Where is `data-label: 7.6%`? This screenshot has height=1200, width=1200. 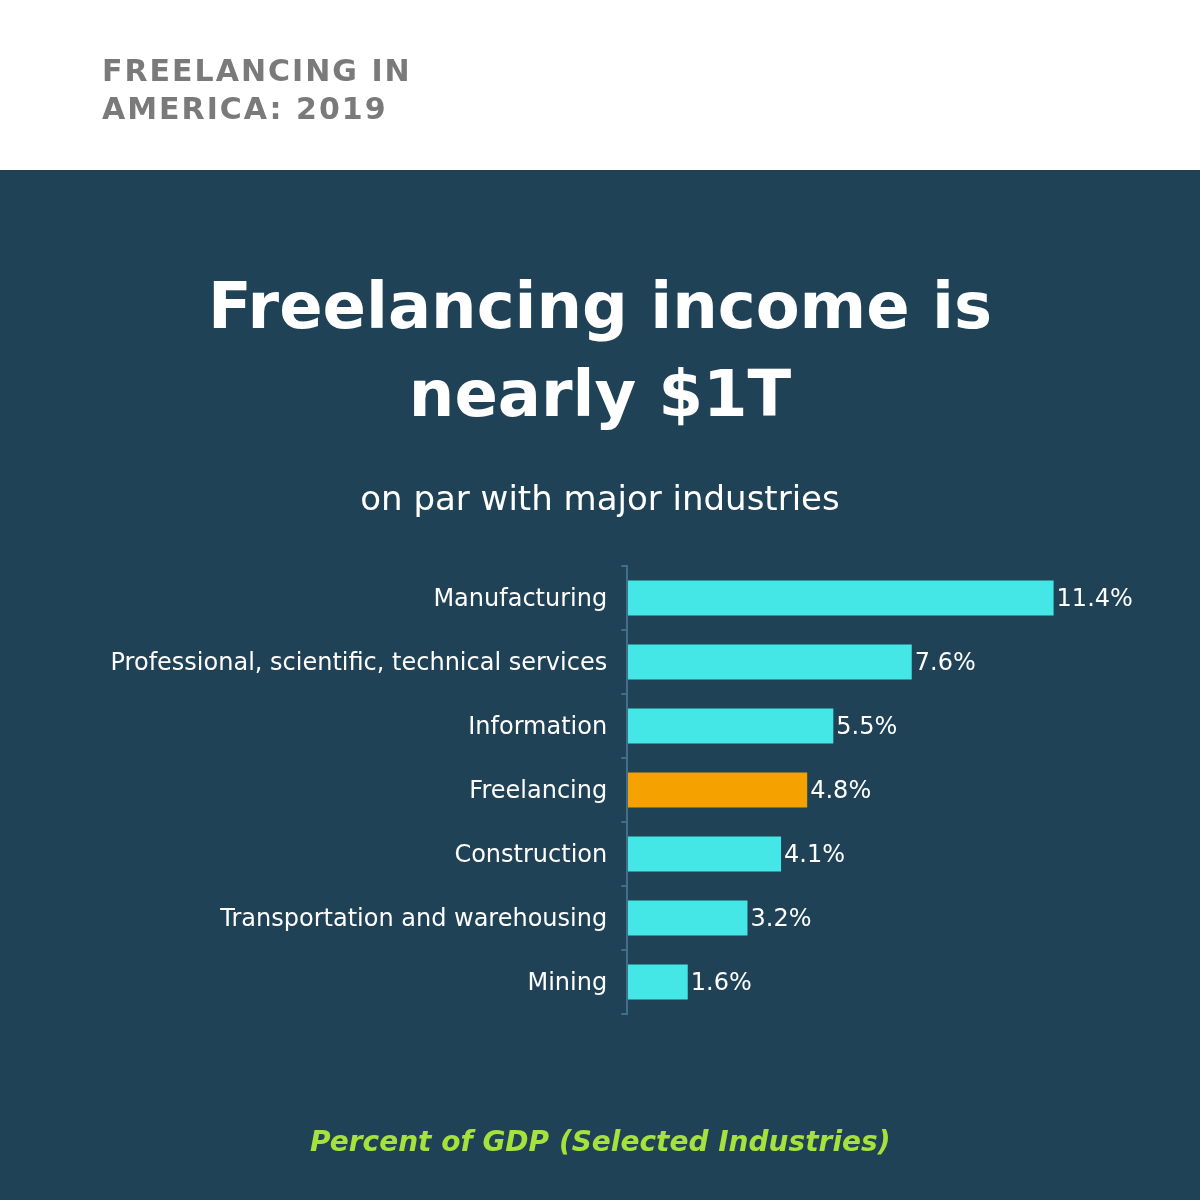
data-label: 7.6% is located at coordinates (945, 662).